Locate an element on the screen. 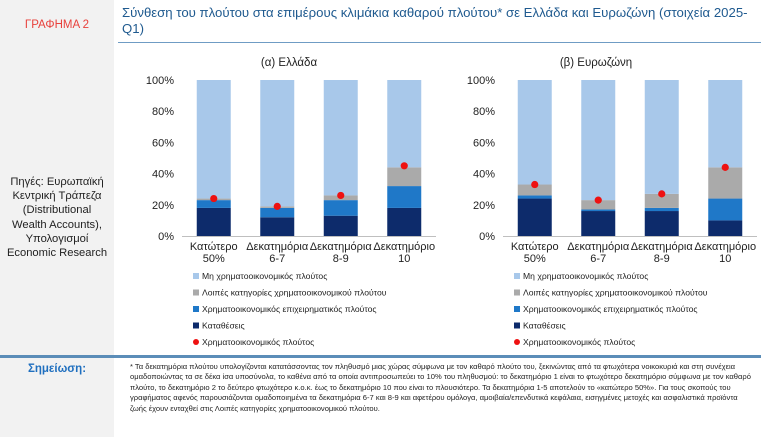  header-divider is located at coordinates (439, 42).